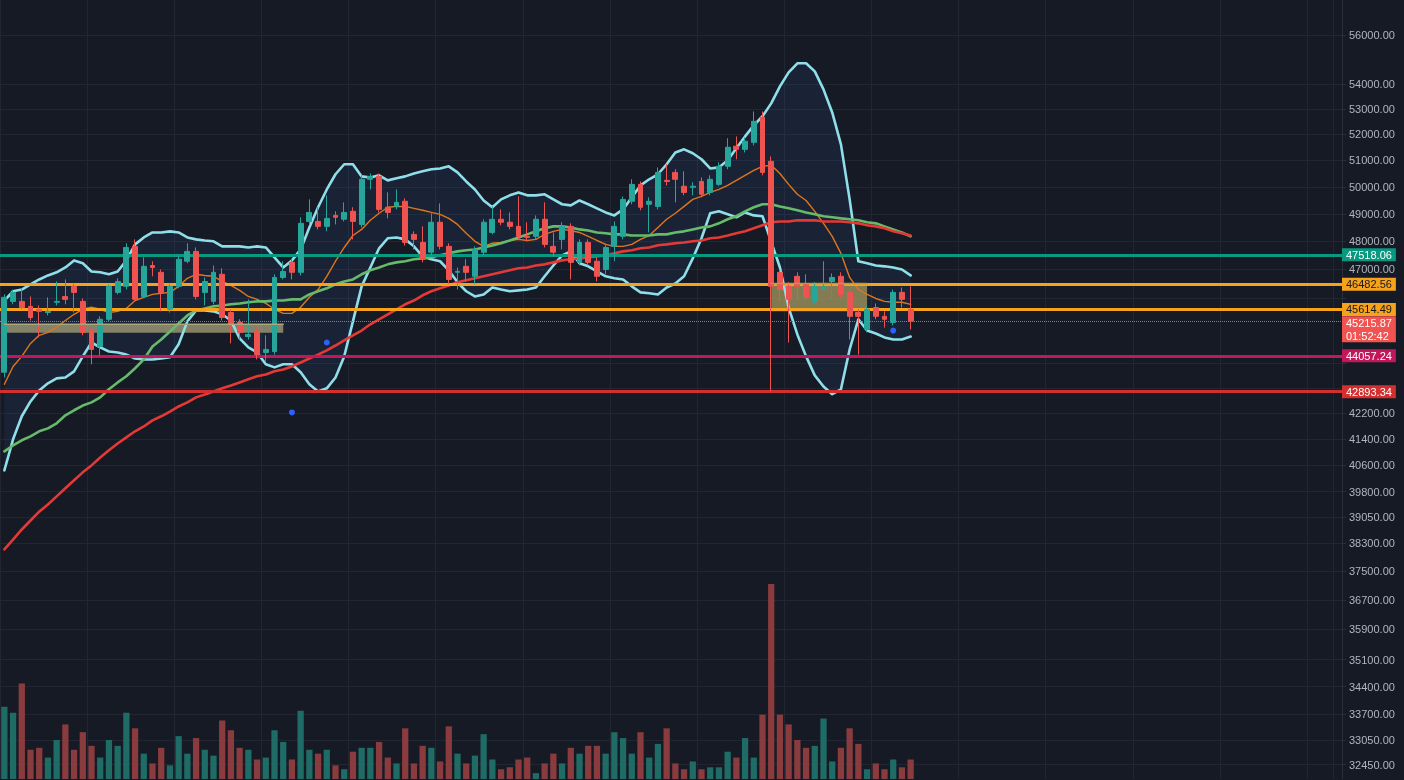 The image size is (1404, 780). What do you see at coordinates (1372, 600) in the screenshot?
I see `y-tick-label: 36700.00` at bounding box center [1372, 600].